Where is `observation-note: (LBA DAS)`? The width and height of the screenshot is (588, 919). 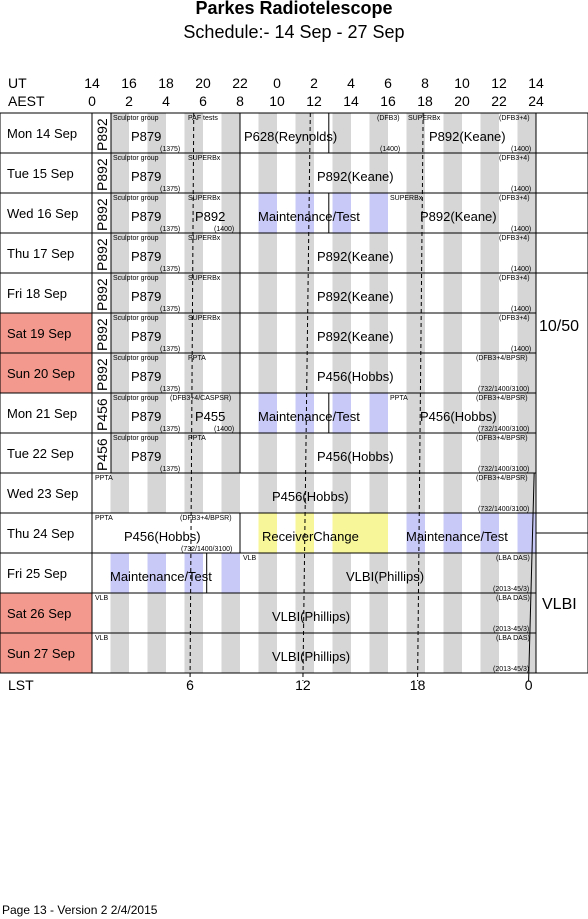
observation-note: (LBA DAS) is located at coordinates (513, 638).